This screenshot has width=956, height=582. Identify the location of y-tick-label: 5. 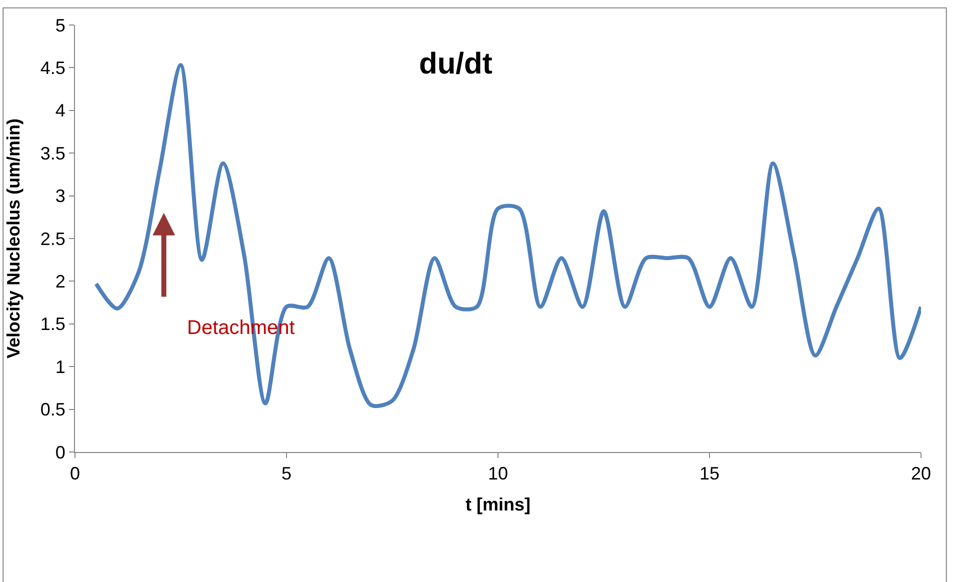
(60, 25).